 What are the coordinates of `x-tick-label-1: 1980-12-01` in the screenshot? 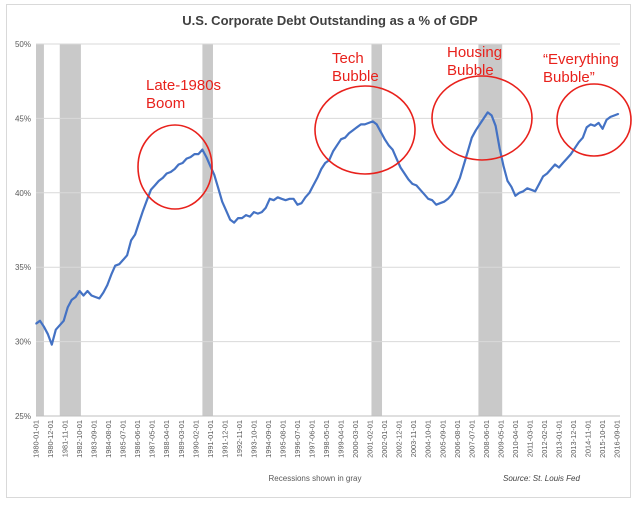 It's located at (50, 439).